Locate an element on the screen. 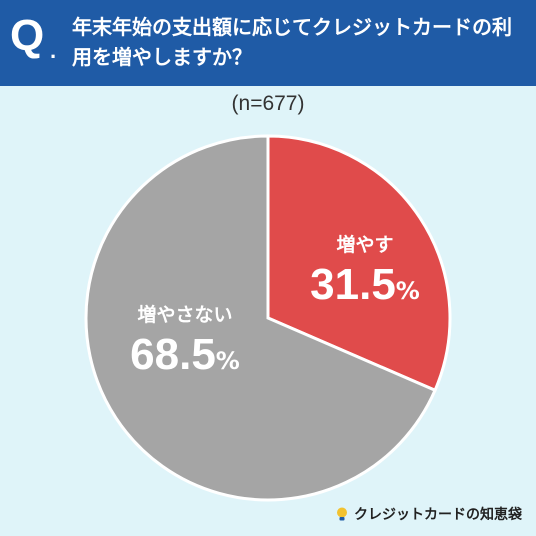 Image resolution: width=536 pixels, height=536 pixels. label-not-increase-value: 68.5 is located at coordinates (173, 354).